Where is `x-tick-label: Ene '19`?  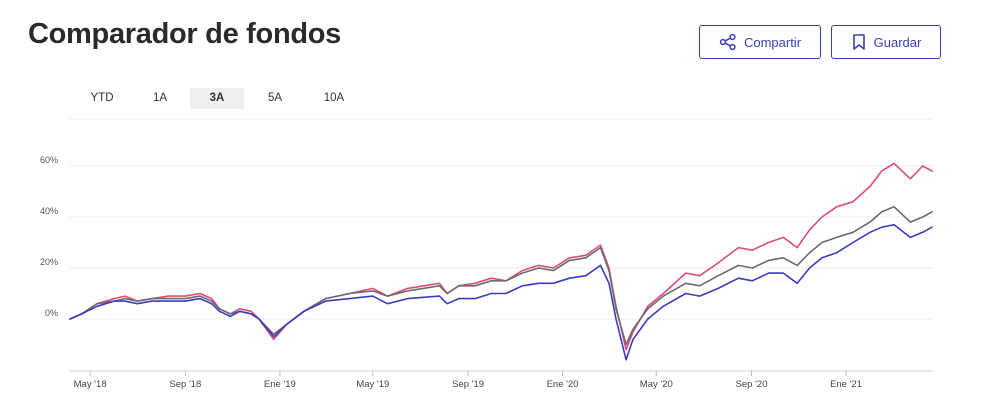
x-tick-label: Ene '19 is located at coordinates (280, 384).